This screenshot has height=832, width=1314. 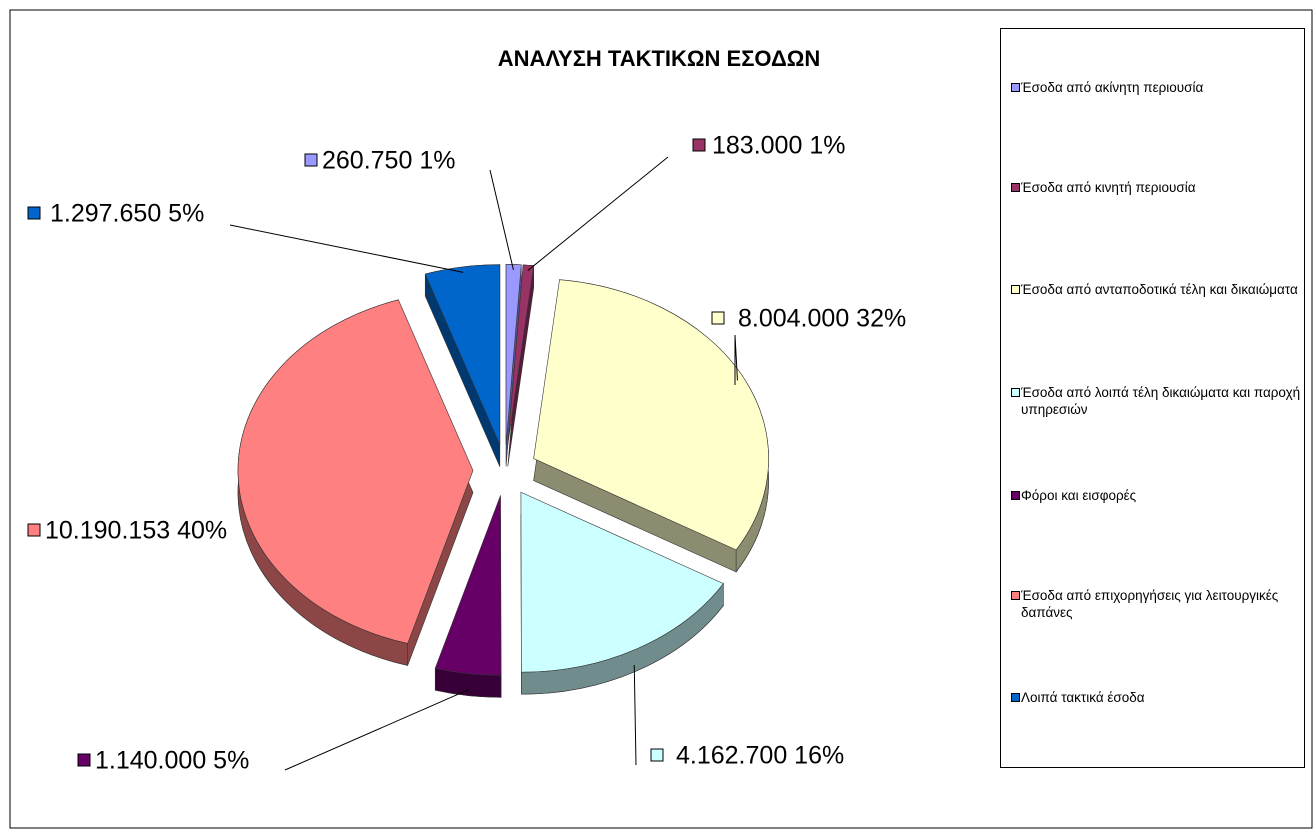 I want to click on legend-item: Έσοδα από κινητή περιουσία, so click(x=1161, y=187).